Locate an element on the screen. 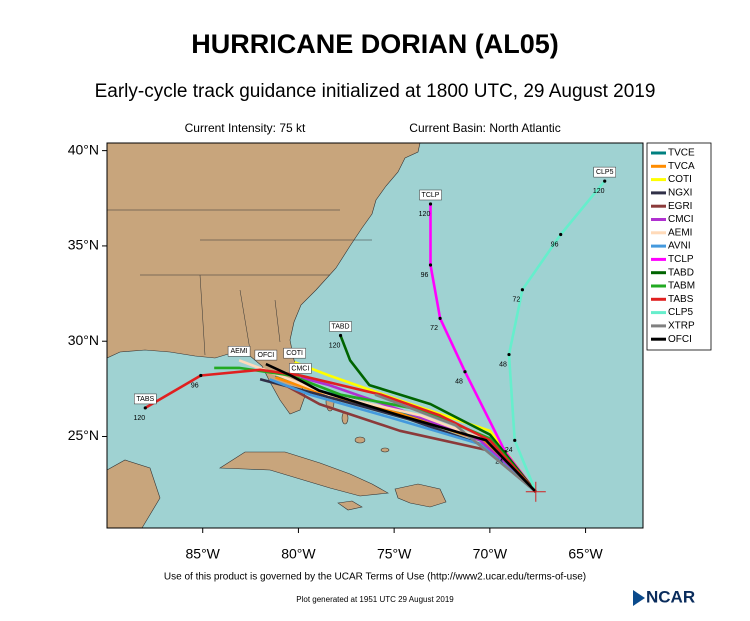 The width and height of the screenshot is (750, 621). state-lines is located at coordinates (239, 282).